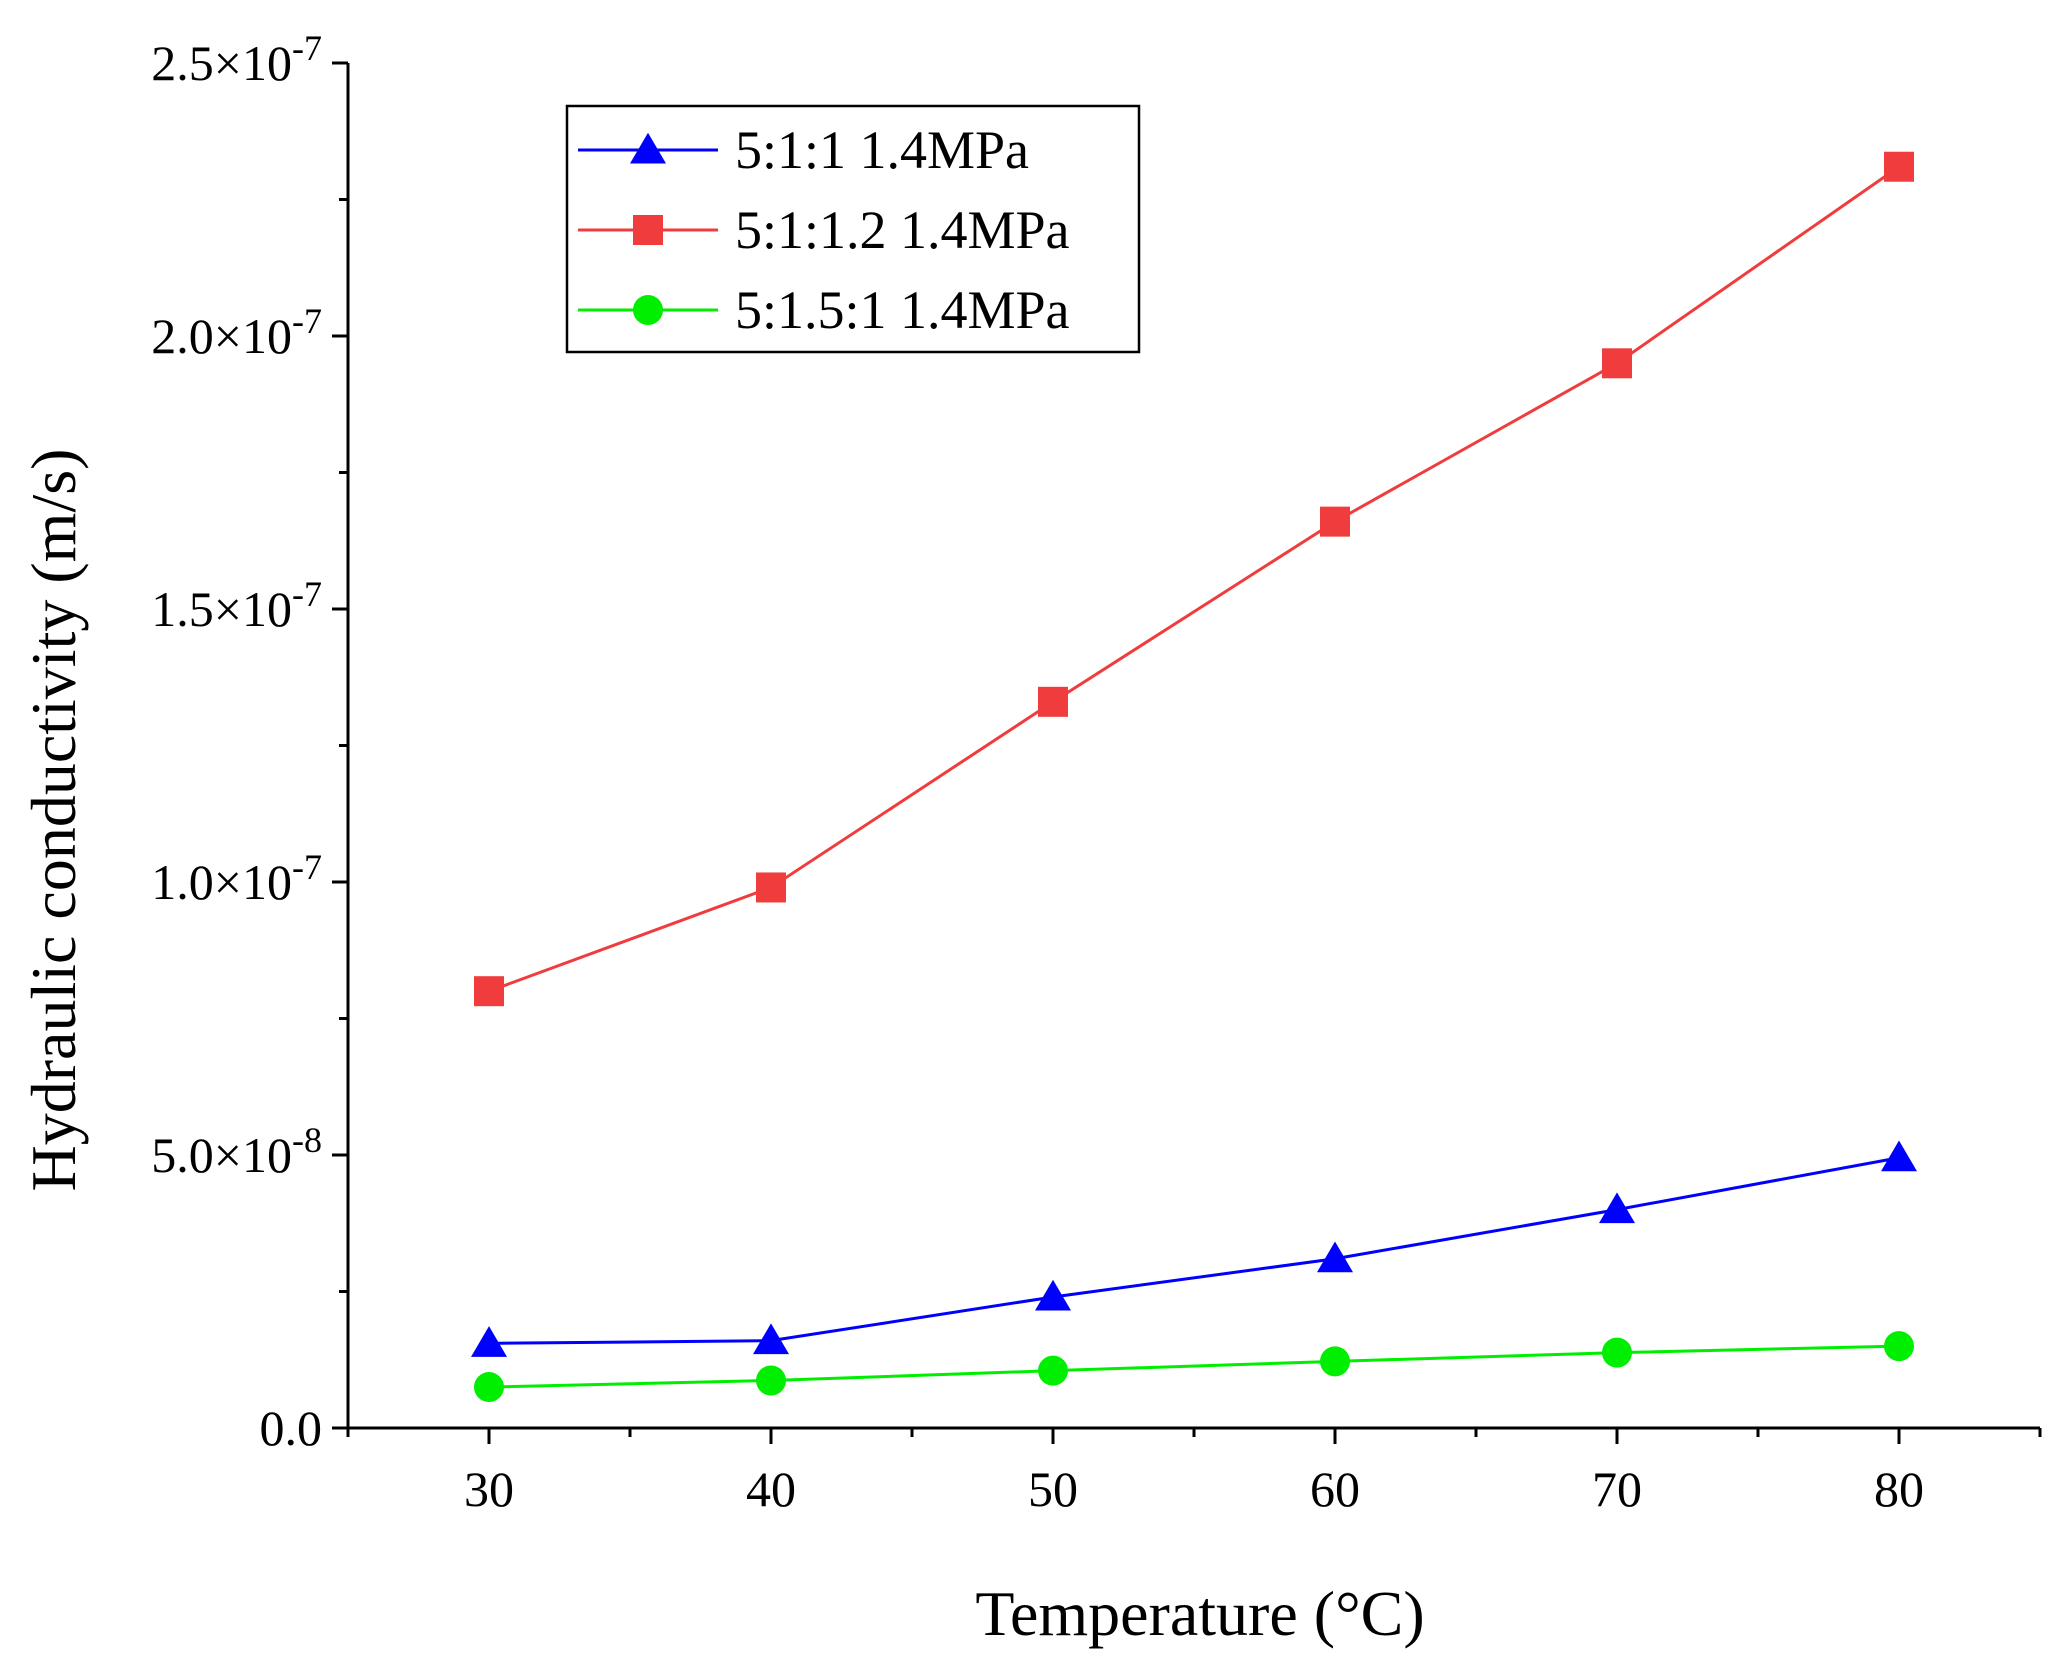 This screenshot has height=1666, width=2062. What do you see at coordinates (53, 820) in the screenshot?
I see `y-axis-title: Hydraulic conductivity (m/s)` at bounding box center [53, 820].